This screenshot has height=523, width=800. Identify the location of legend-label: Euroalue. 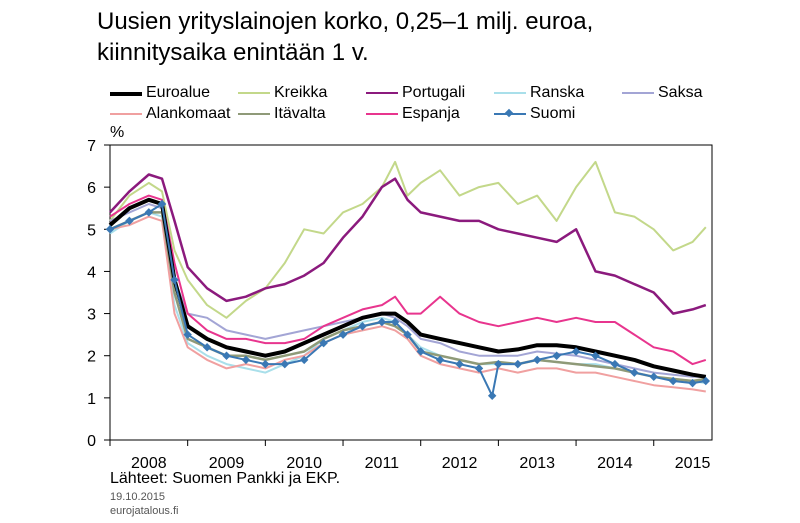
(178, 92).